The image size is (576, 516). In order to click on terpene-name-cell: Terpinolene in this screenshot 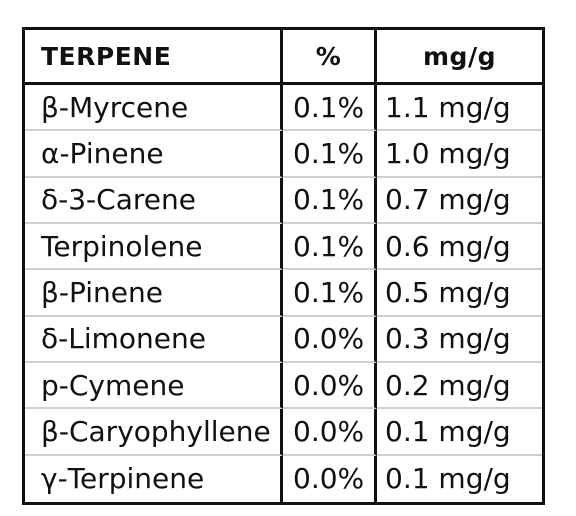, I will do `click(154, 247)`.